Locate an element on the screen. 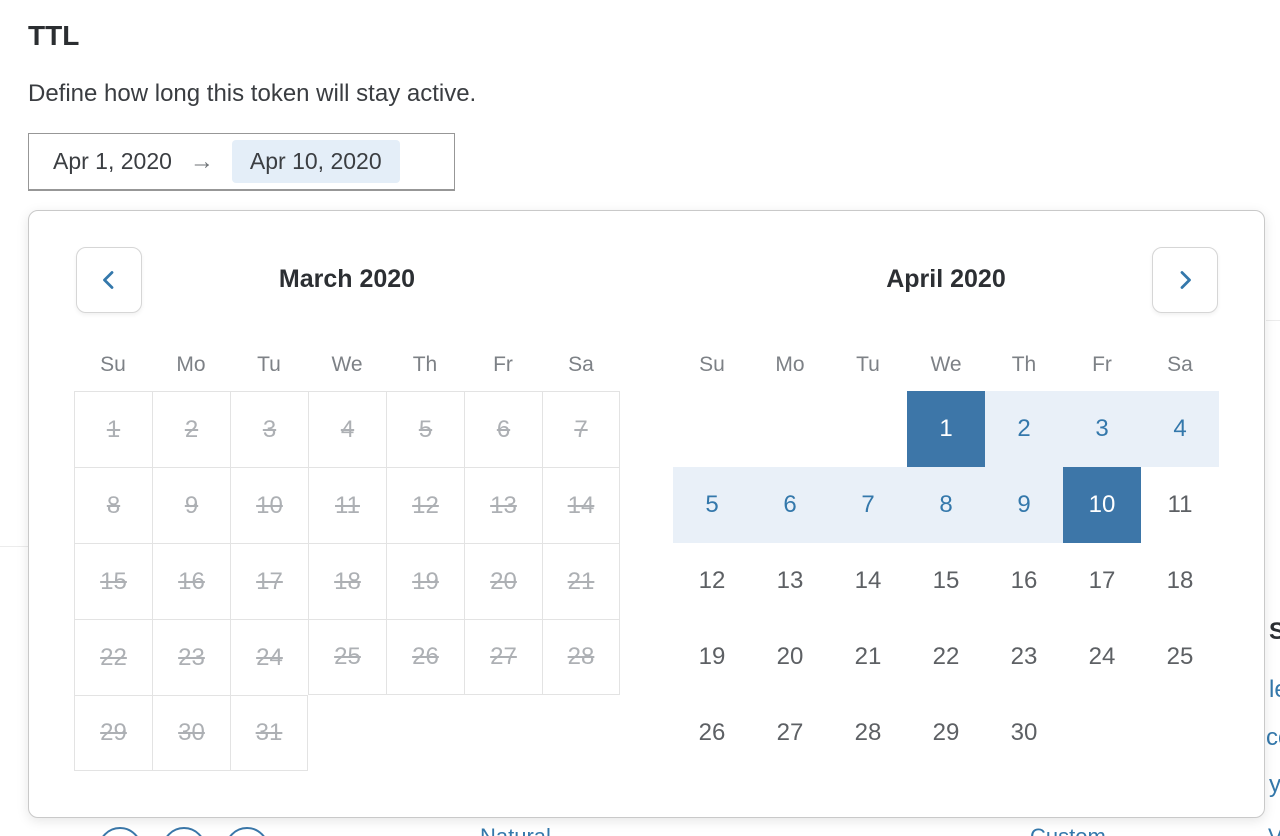 This screenshot has width=1280, height=836. day-march-3: 3 is located at coordinates (269, 429).